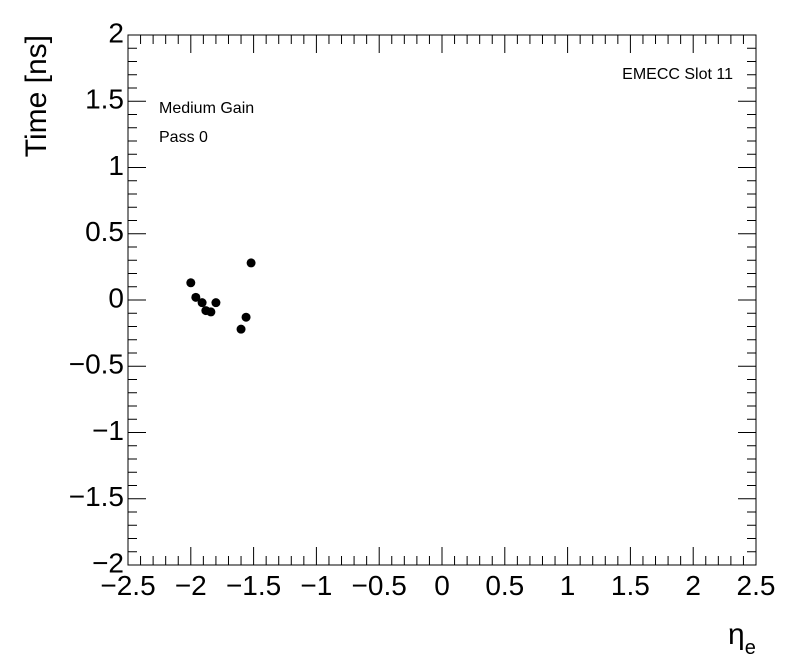 The height and width of the screenshot is (672, 796). What do you see at coordinates (568, 585) in the screenshot?
I see `x-tick-label: 1` at bounding box center [568, 585].